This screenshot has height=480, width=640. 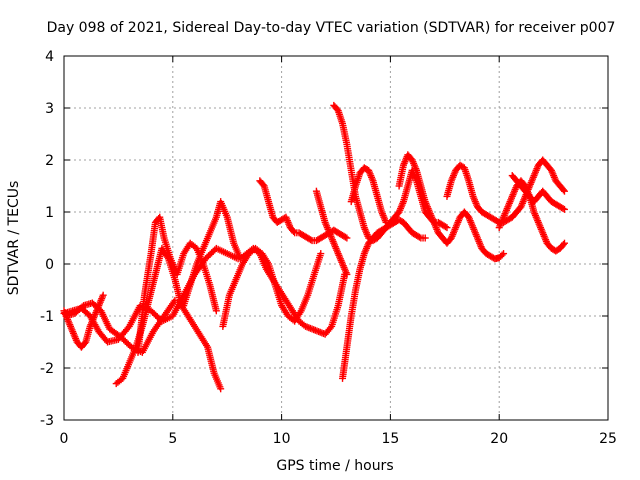 What do you see at coordinates (49, 213) in the screenshot?
I see `y-tick-label-4: 1` at bounding box center [49, 213].